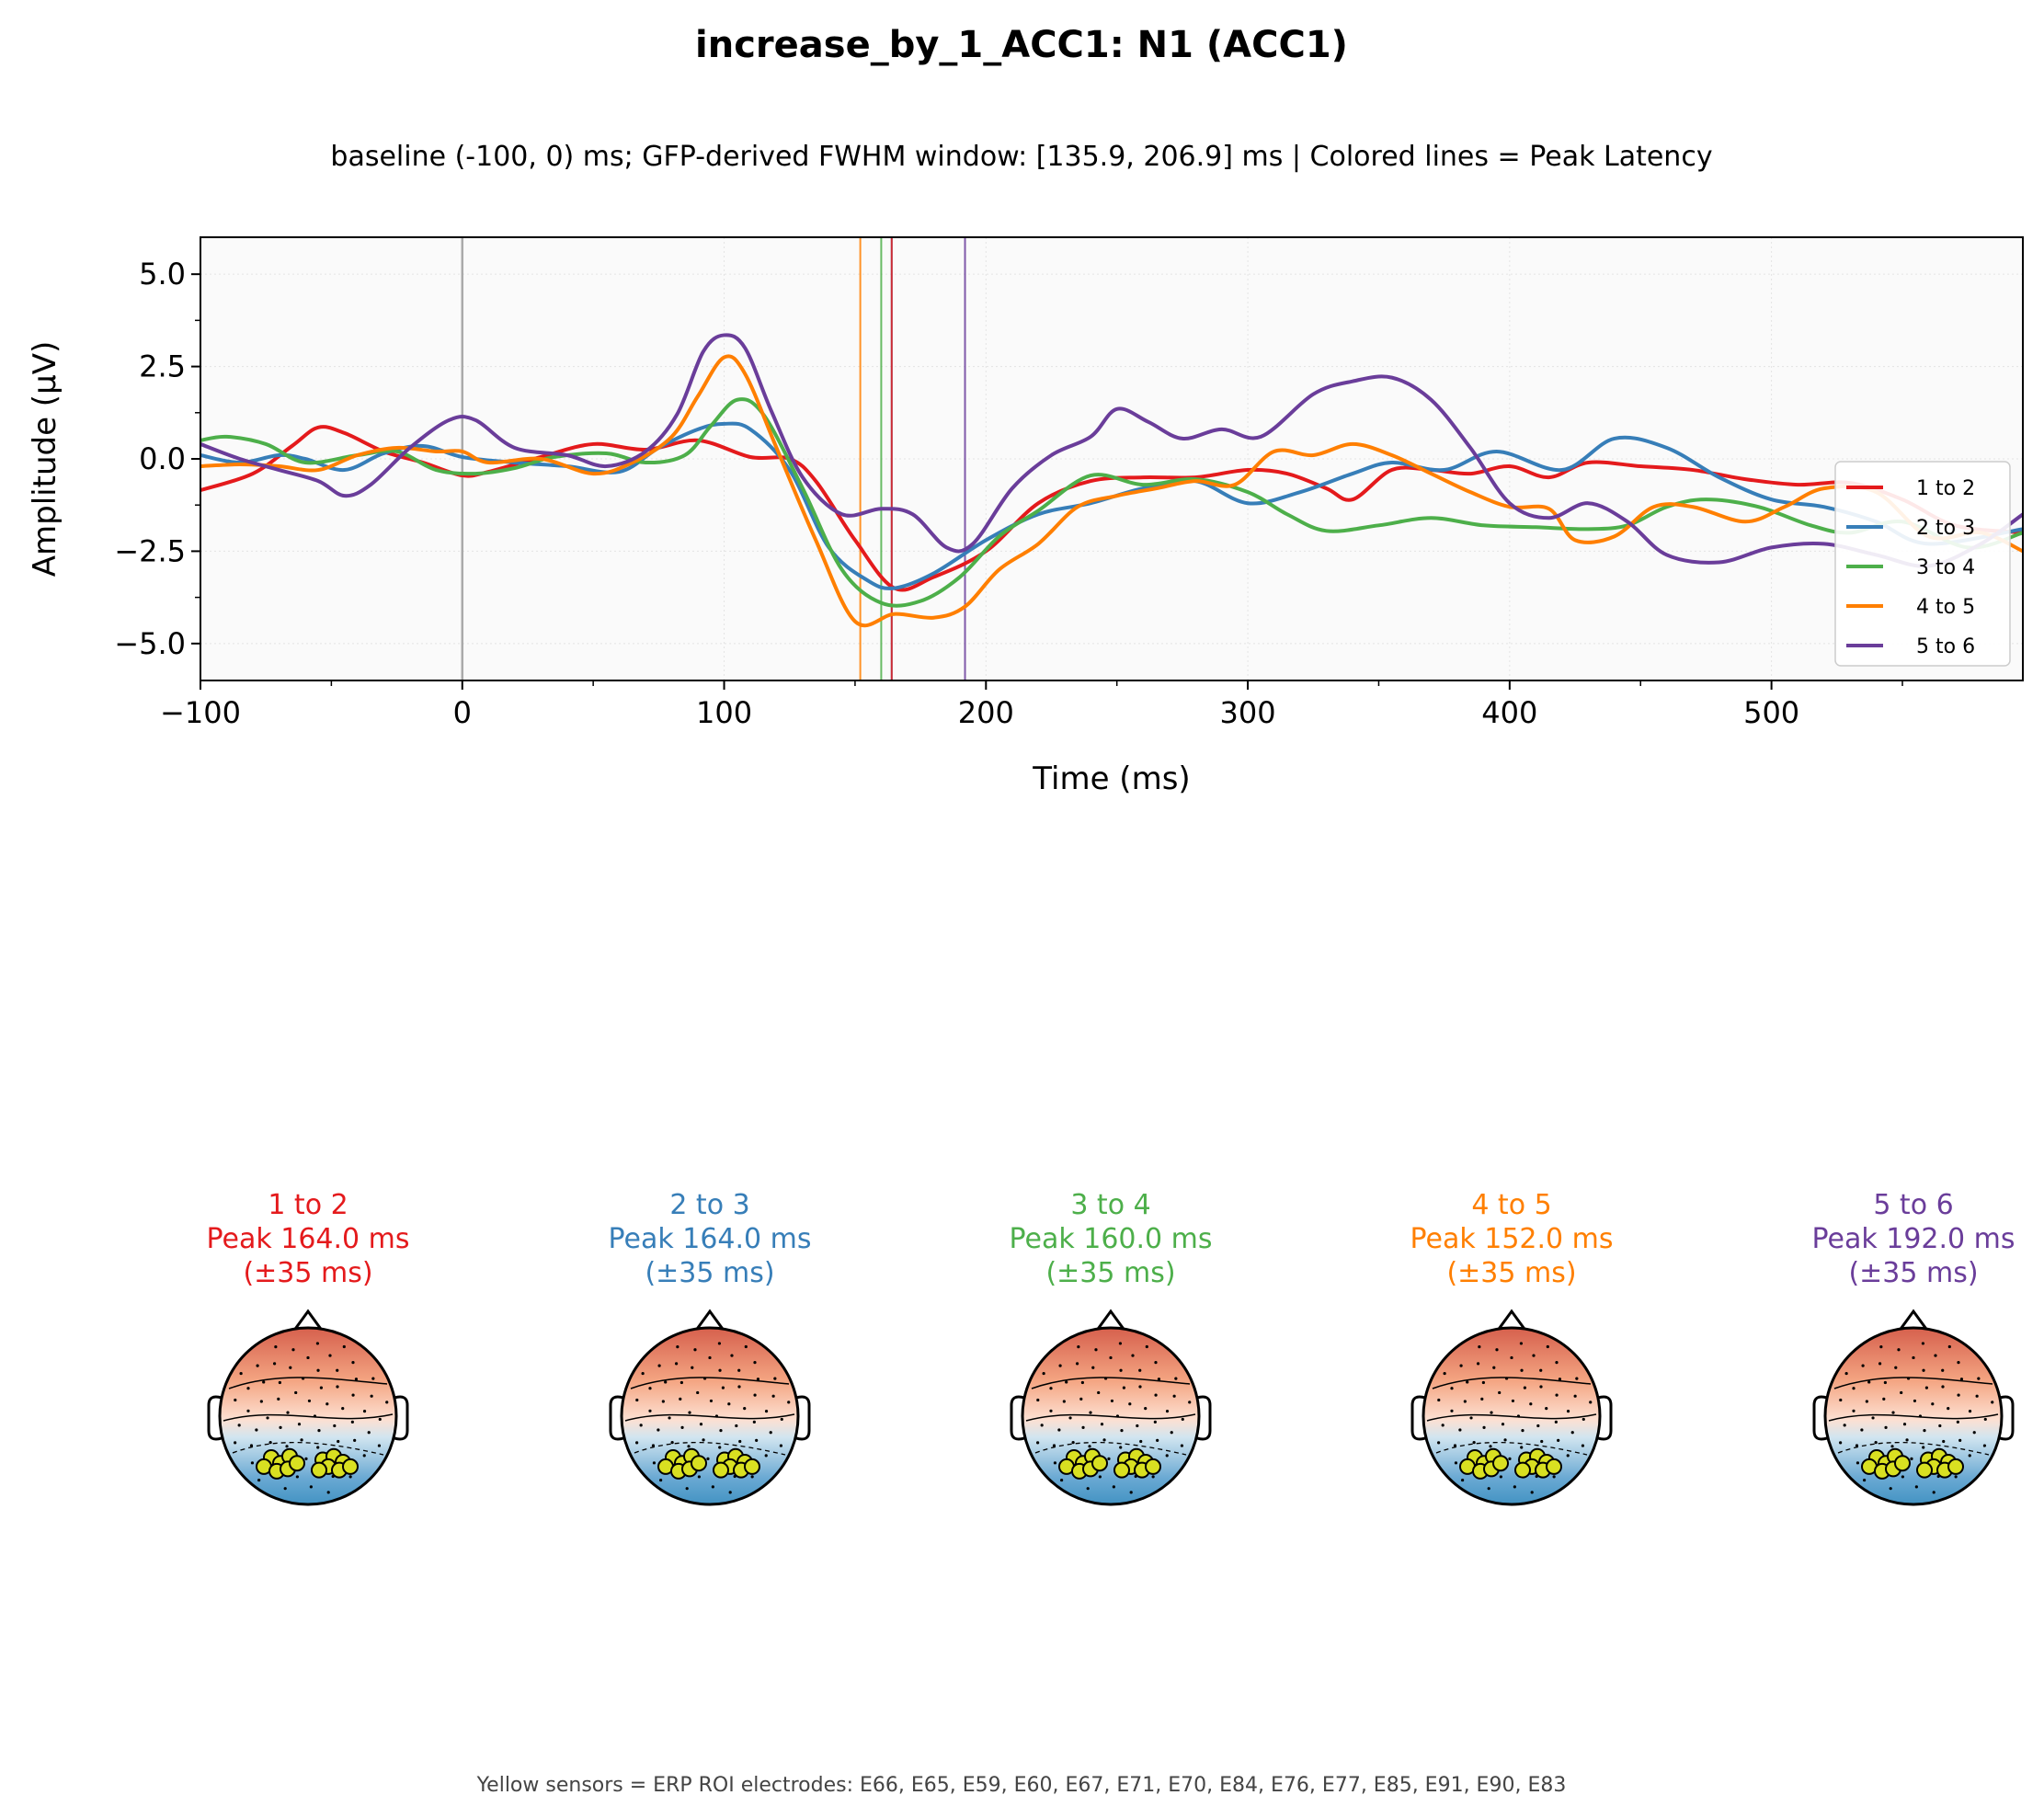 This screenshot has width=2044, height=1818. Describe the element at coordinates (1945, 488) in the screenshot. I see `legend-label: 1 to 2` at that location.